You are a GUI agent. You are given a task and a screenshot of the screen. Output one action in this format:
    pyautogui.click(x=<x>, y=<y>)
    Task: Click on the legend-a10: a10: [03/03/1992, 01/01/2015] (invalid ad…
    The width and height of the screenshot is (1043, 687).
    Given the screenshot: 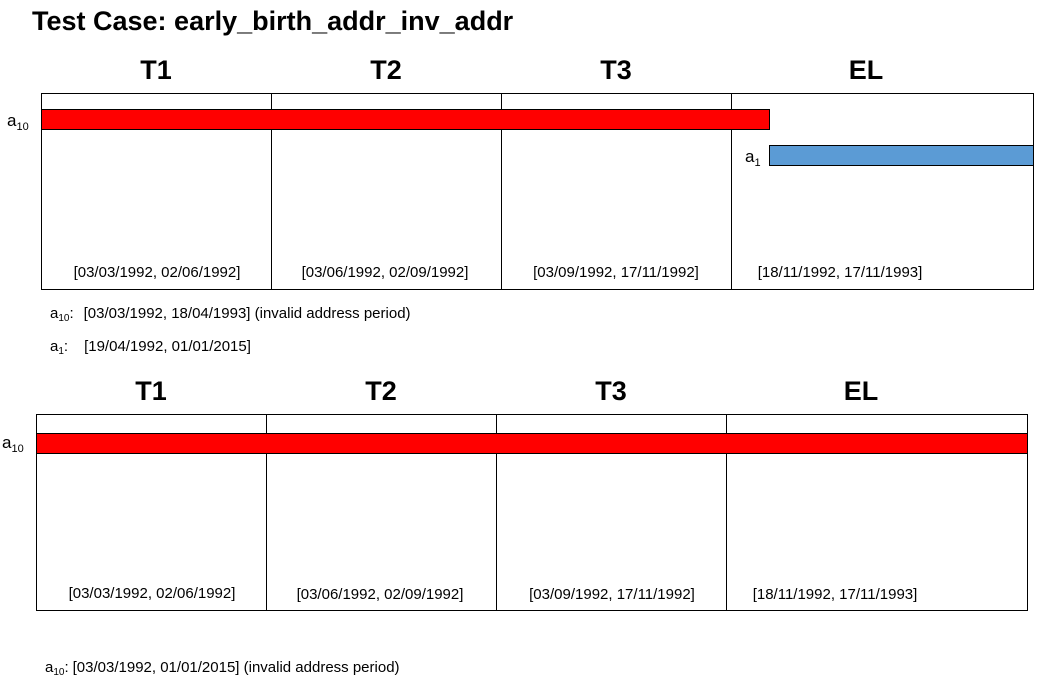 What is the action you would take?
    pyautogui.click(x=222, y=668)
    